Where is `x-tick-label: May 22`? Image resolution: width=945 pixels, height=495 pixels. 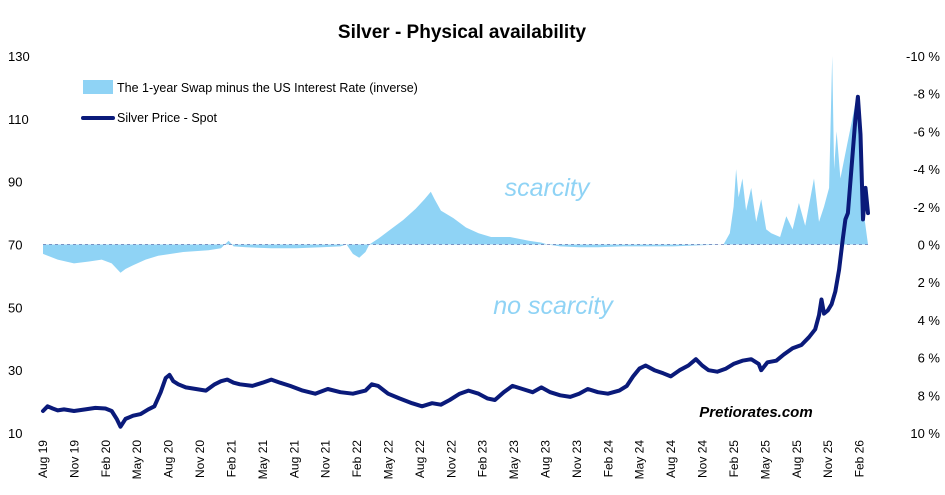
x-tick-label: May 22 is located at coordinates (389, 460).